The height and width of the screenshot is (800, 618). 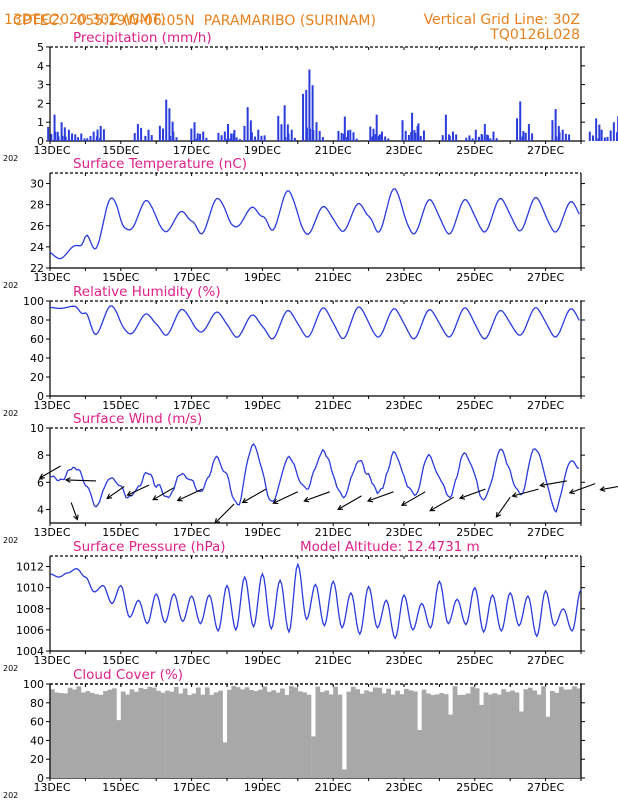 I want to click on wind-year-fragment: 202, so click(x=10, y=540).